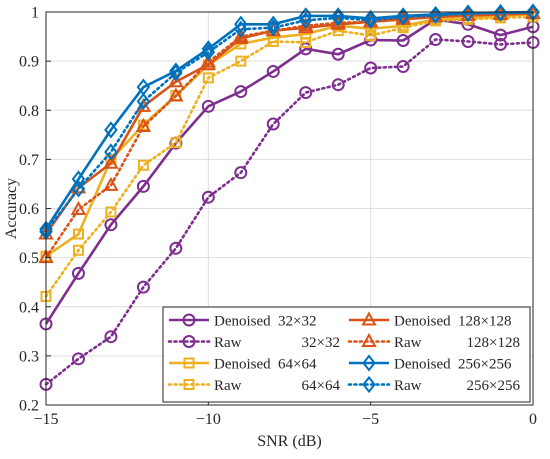  I want to click on y-tick-label: 0.8, so click(29, 111).